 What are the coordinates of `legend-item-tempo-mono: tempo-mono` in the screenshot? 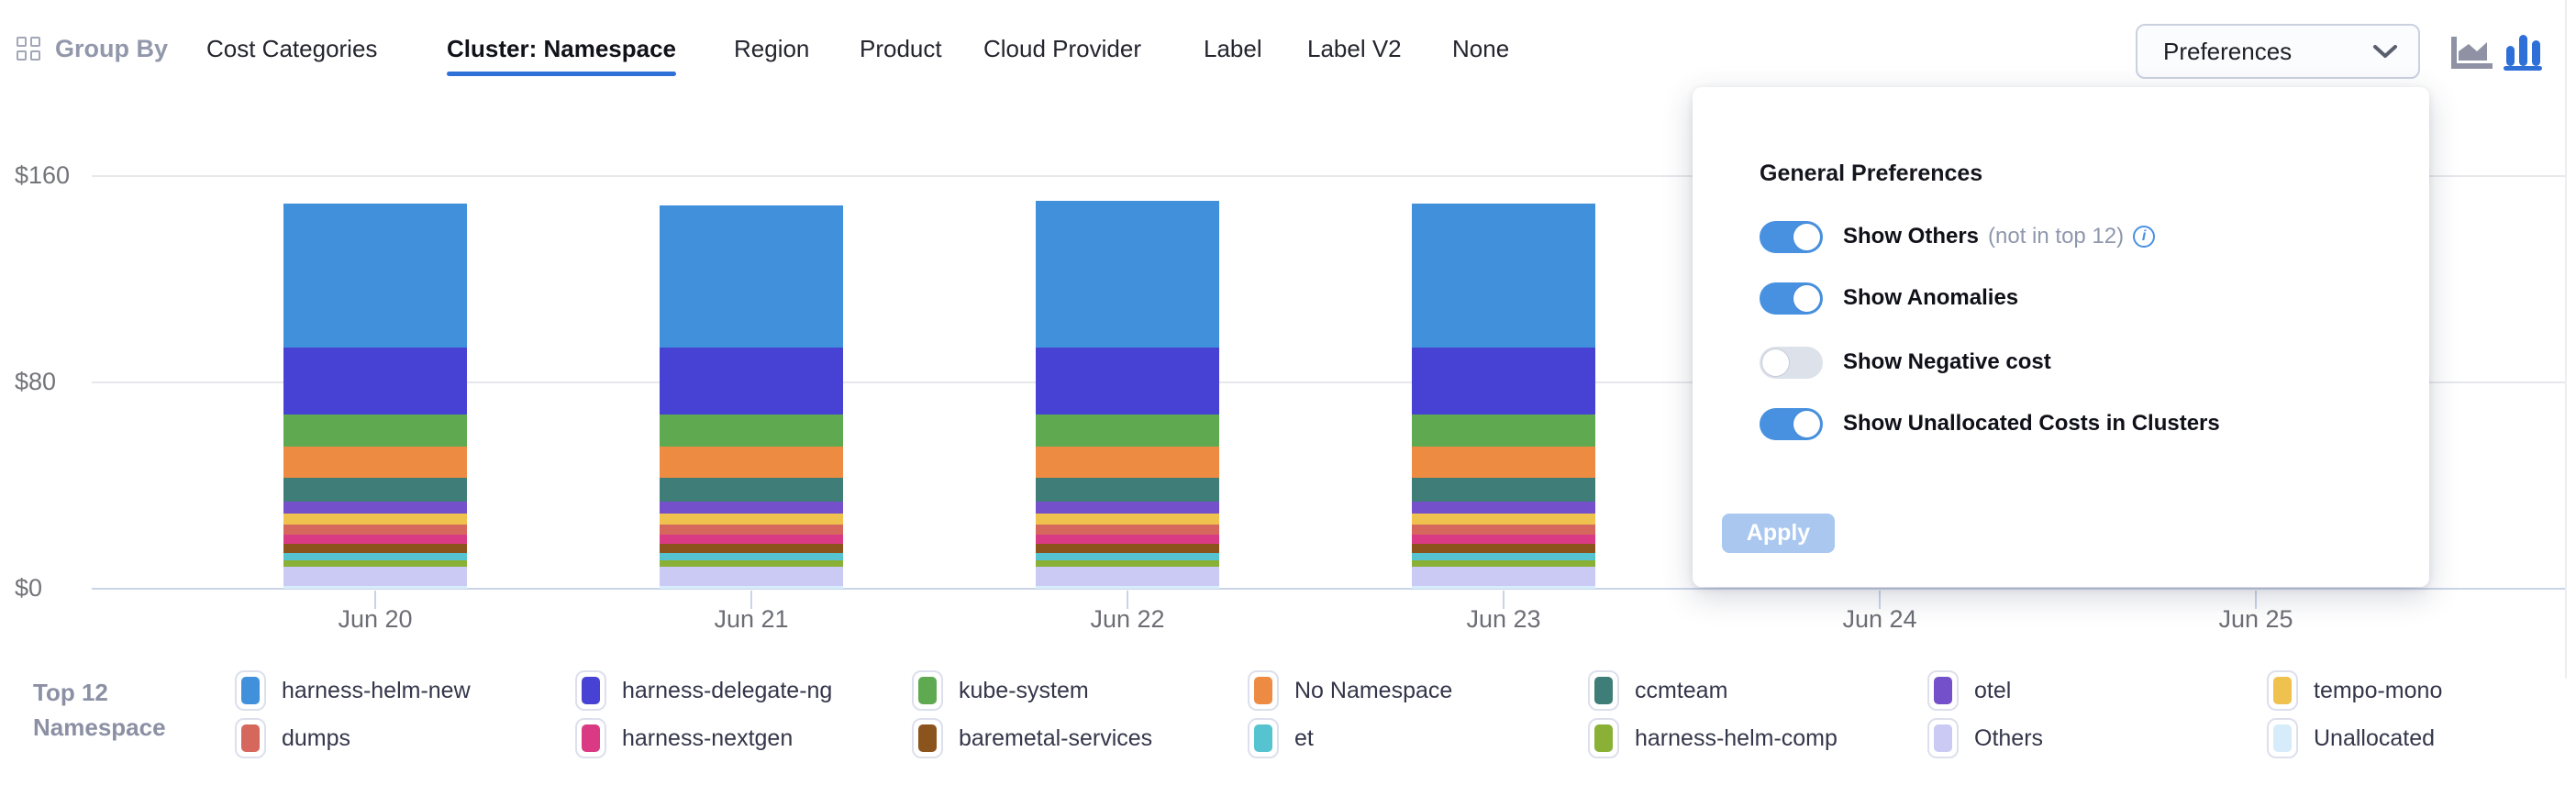 It's located at (2354, 690).